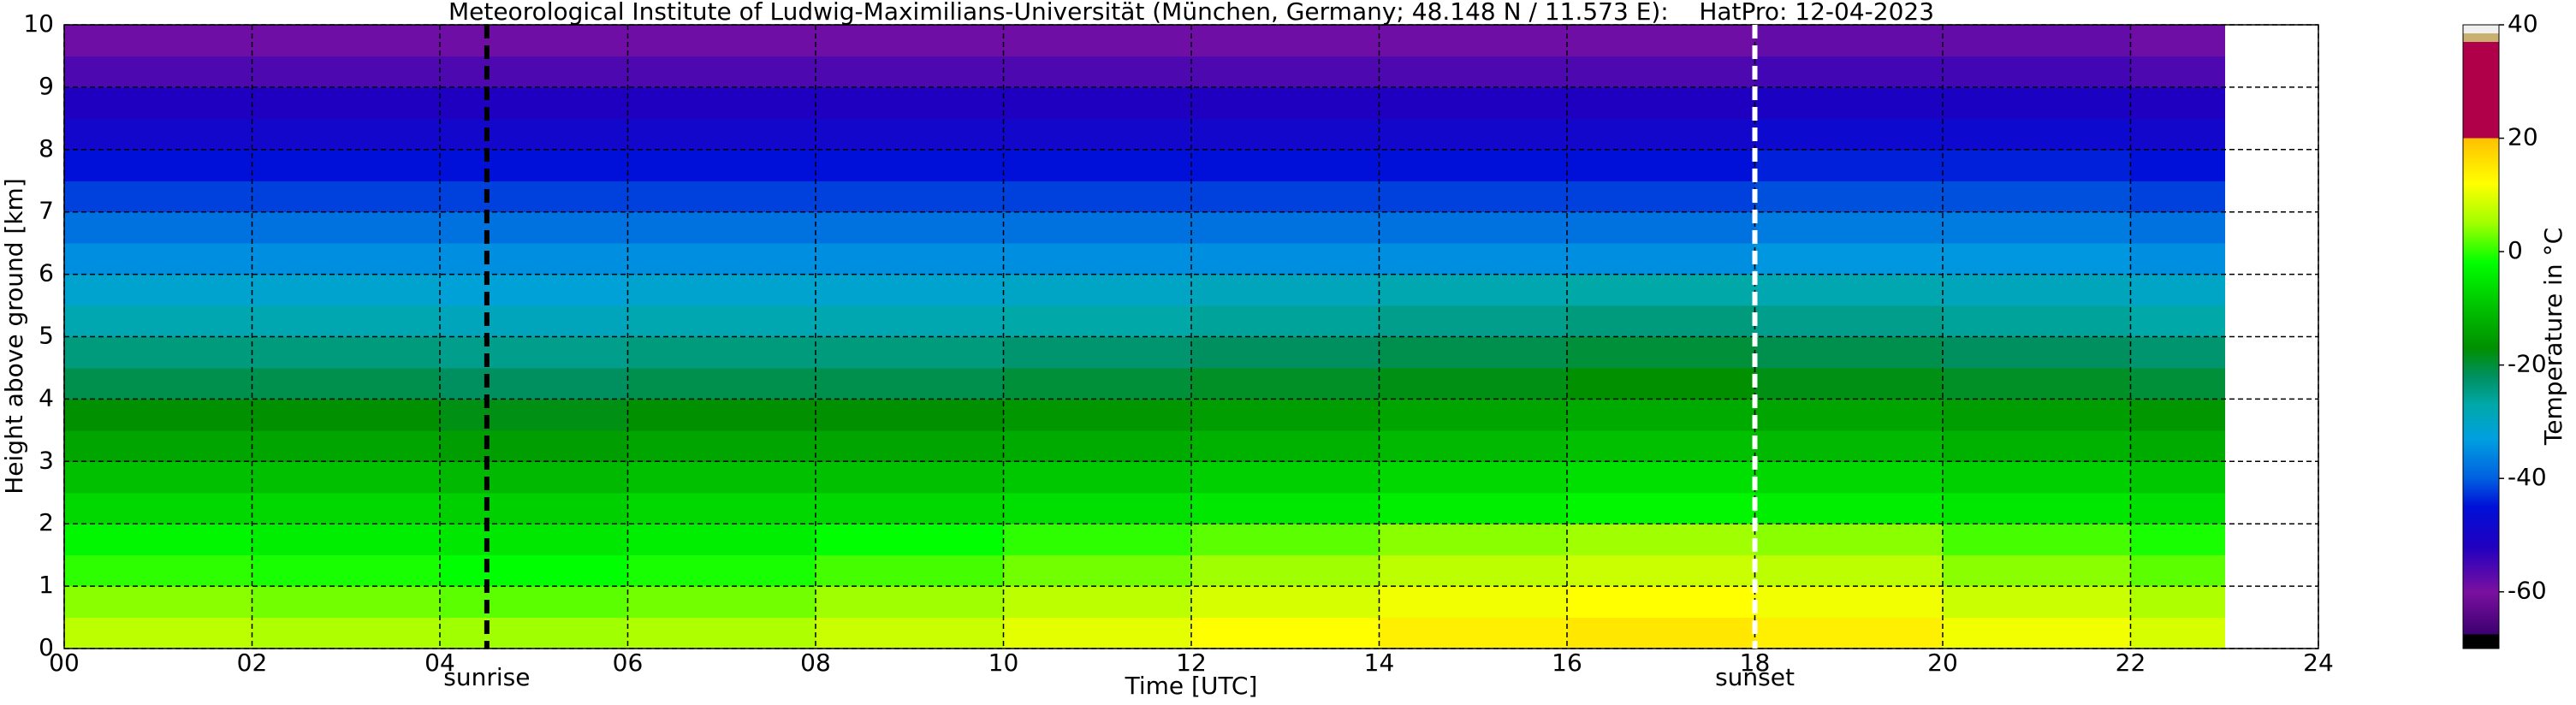 The image size is (2576, 705). I want to click on y-tick-label: 0, so click(46, 647).